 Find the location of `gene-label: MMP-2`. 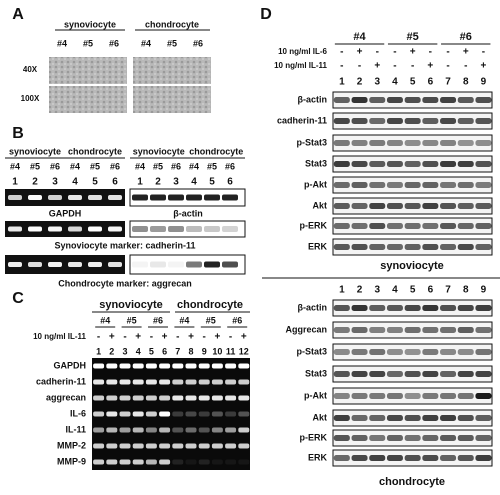

gene-label: MMP-2 is located at coordinates (71, 445).